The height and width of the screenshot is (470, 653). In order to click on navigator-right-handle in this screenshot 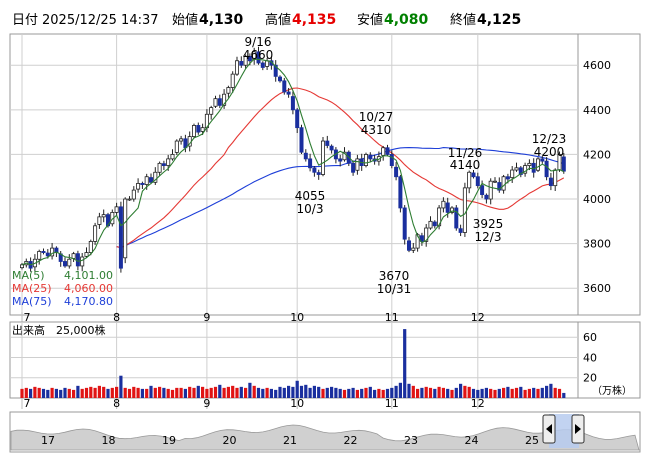, I will do `click(578, 429)`.